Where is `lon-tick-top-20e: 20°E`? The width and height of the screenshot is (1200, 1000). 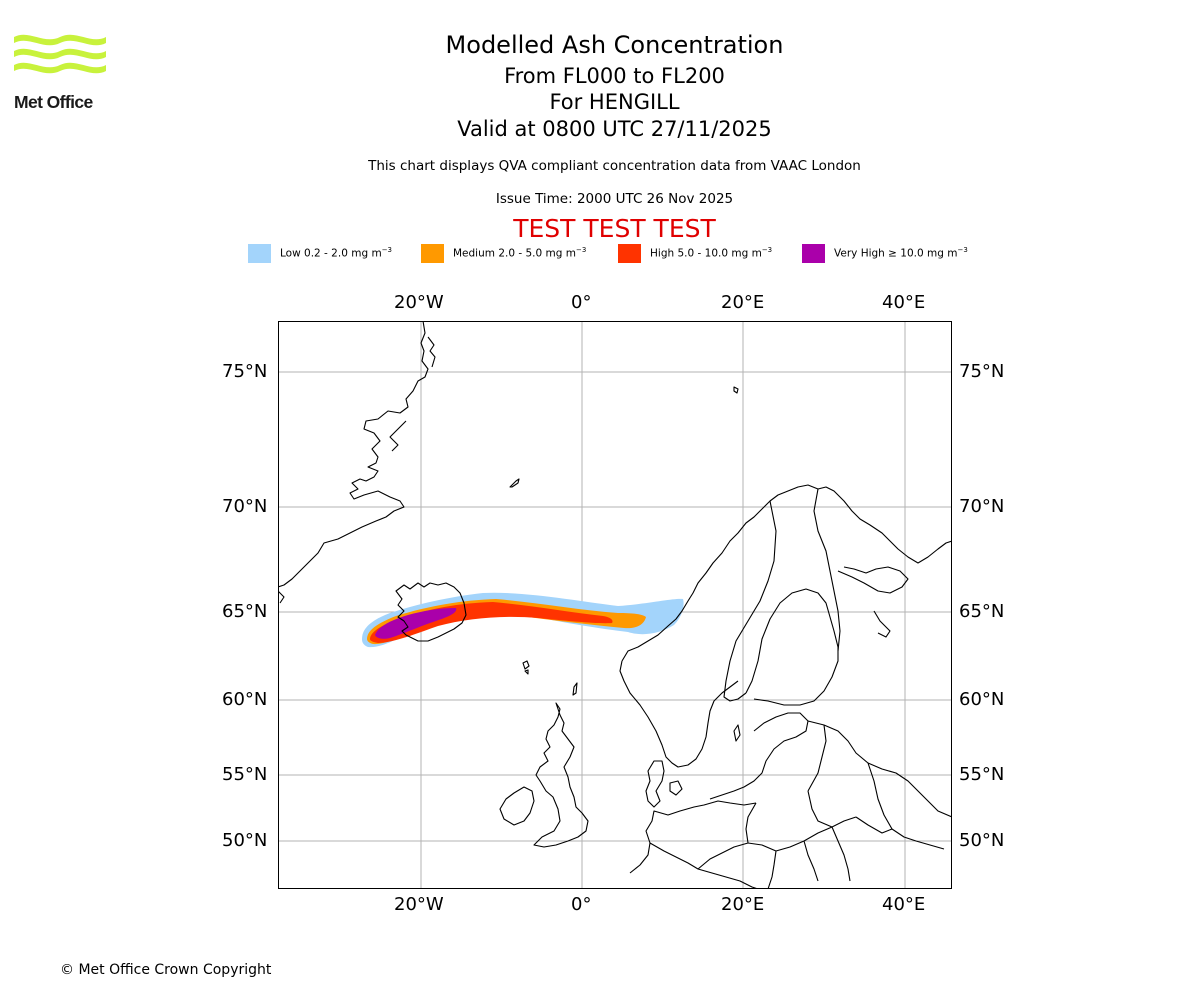
lon-tick-top-20e: 20°E is located at coordinates (743, 302).